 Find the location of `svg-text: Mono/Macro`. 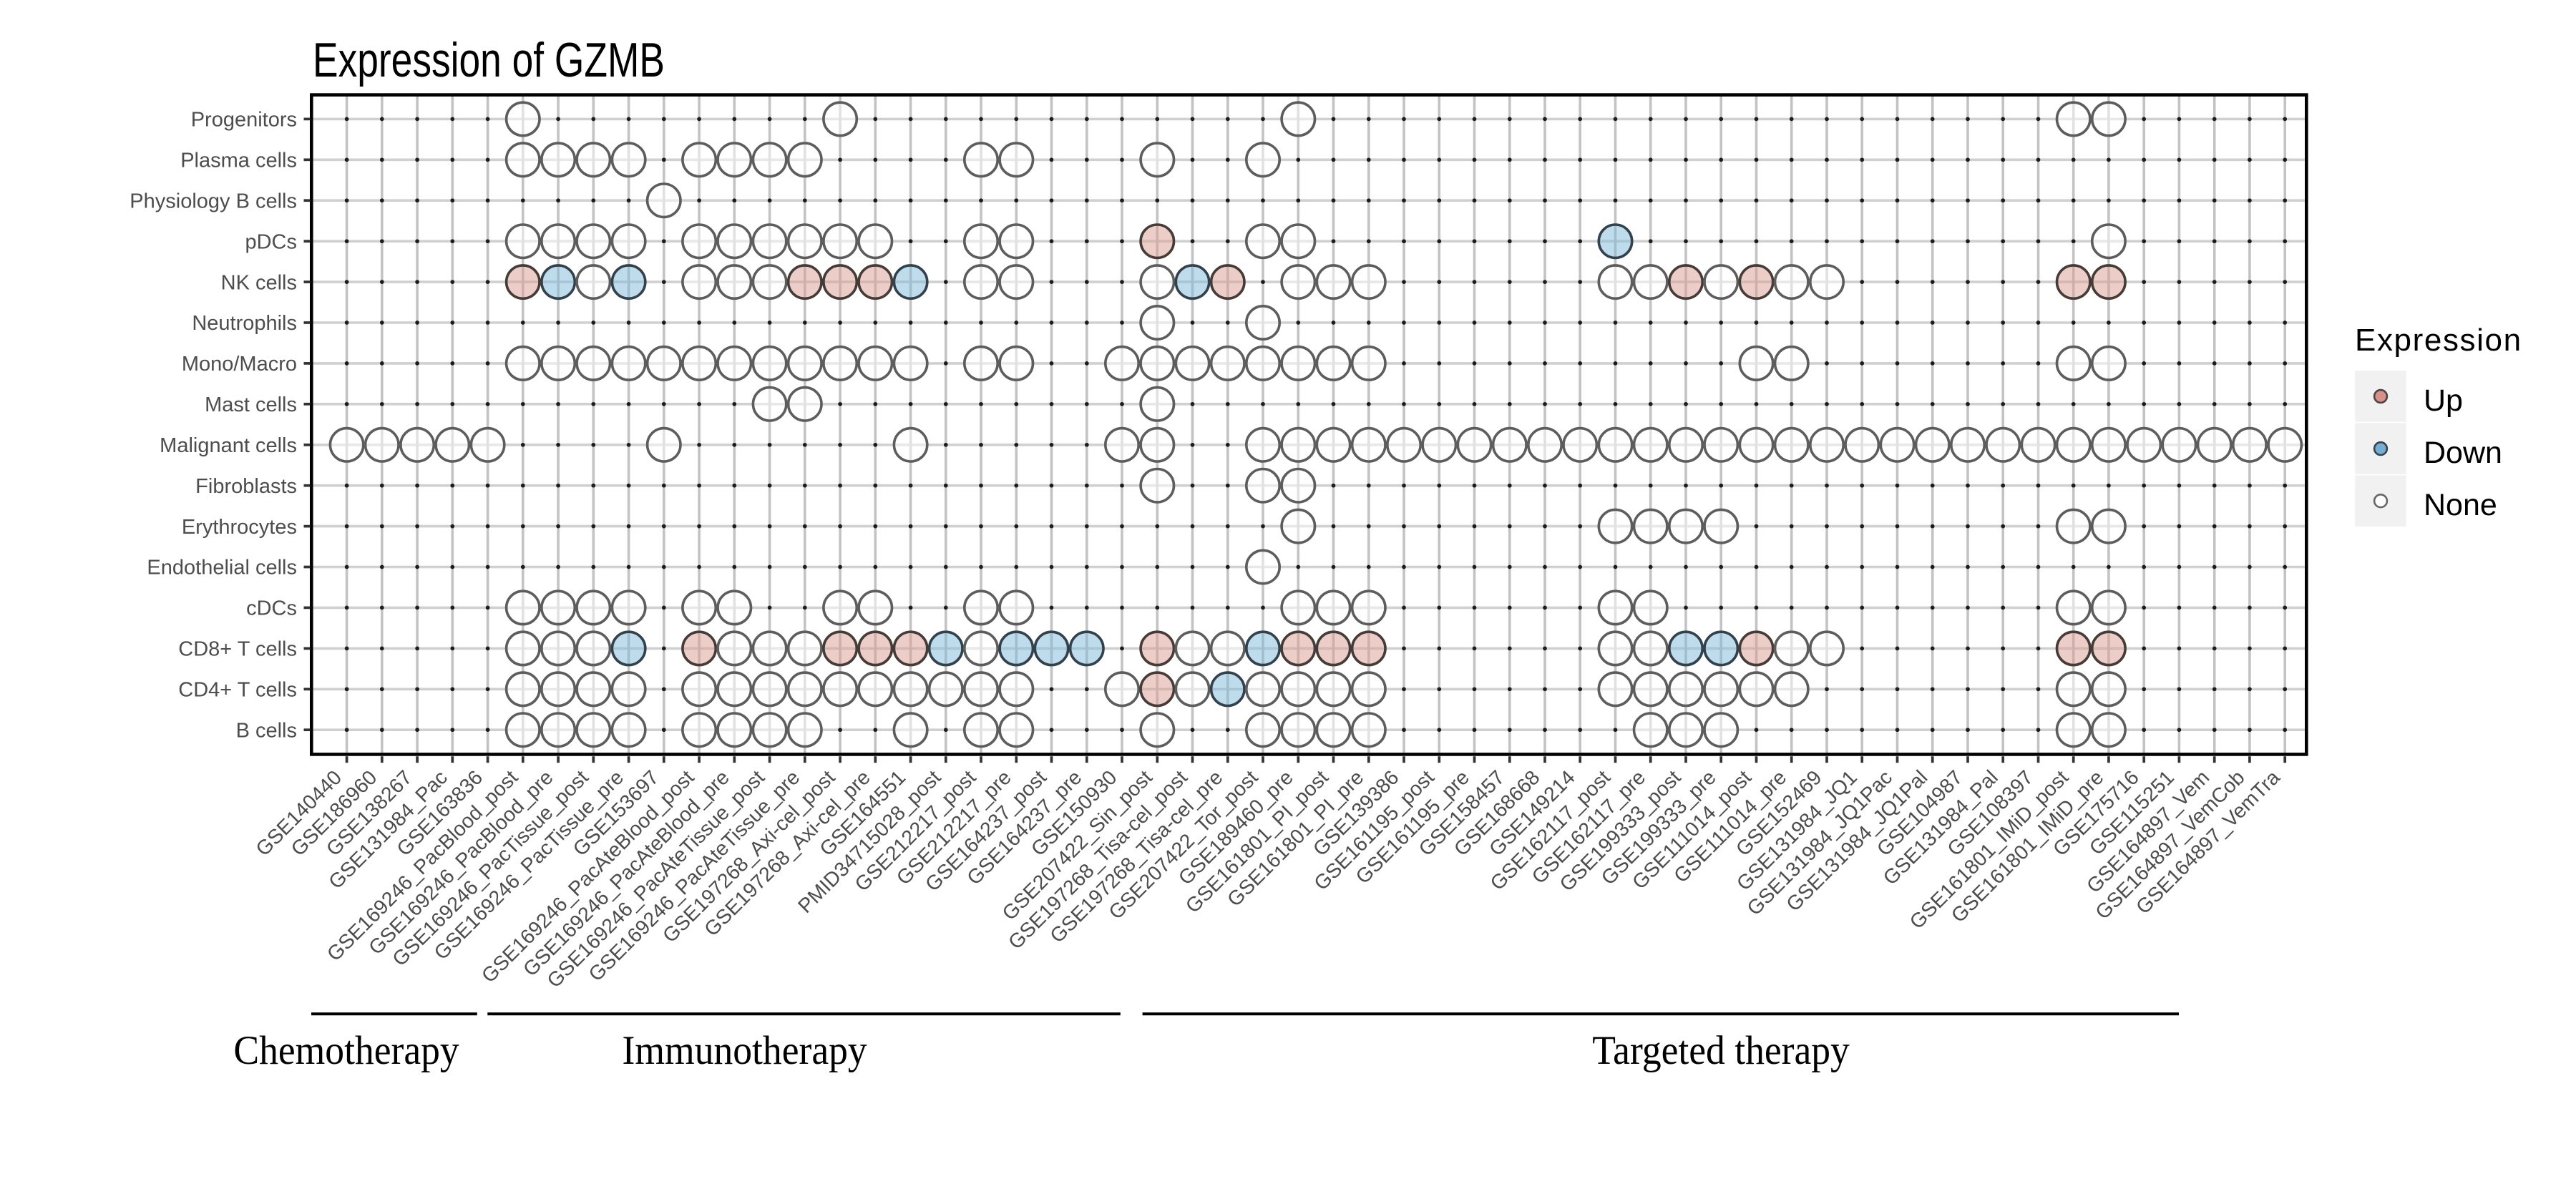

svg-text: Mono/Macro is located at coordinates (239, 364).